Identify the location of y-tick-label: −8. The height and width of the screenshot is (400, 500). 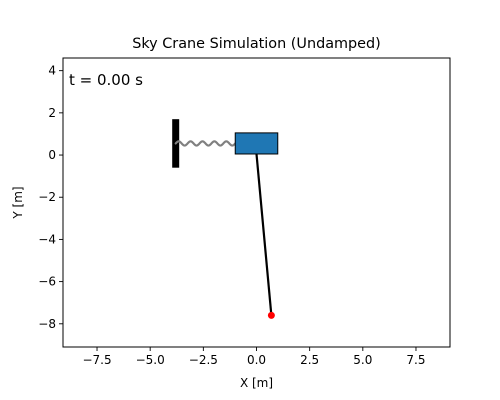
(47, 324).